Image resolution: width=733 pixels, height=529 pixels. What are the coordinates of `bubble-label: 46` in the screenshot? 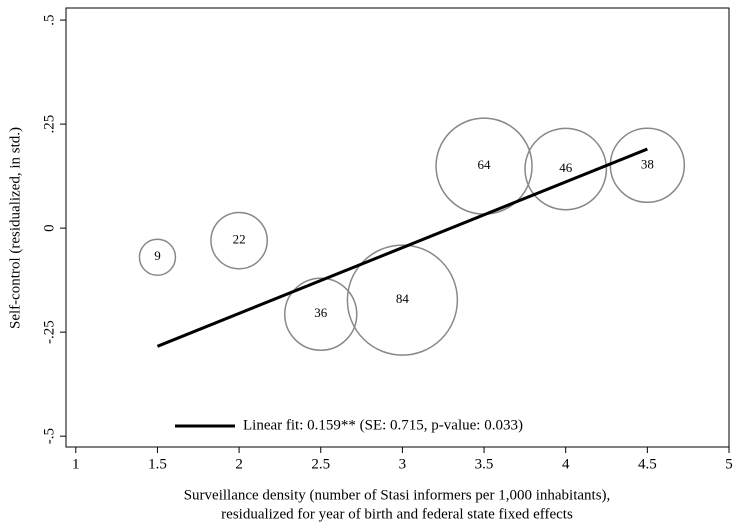 It's located at (566, 167).